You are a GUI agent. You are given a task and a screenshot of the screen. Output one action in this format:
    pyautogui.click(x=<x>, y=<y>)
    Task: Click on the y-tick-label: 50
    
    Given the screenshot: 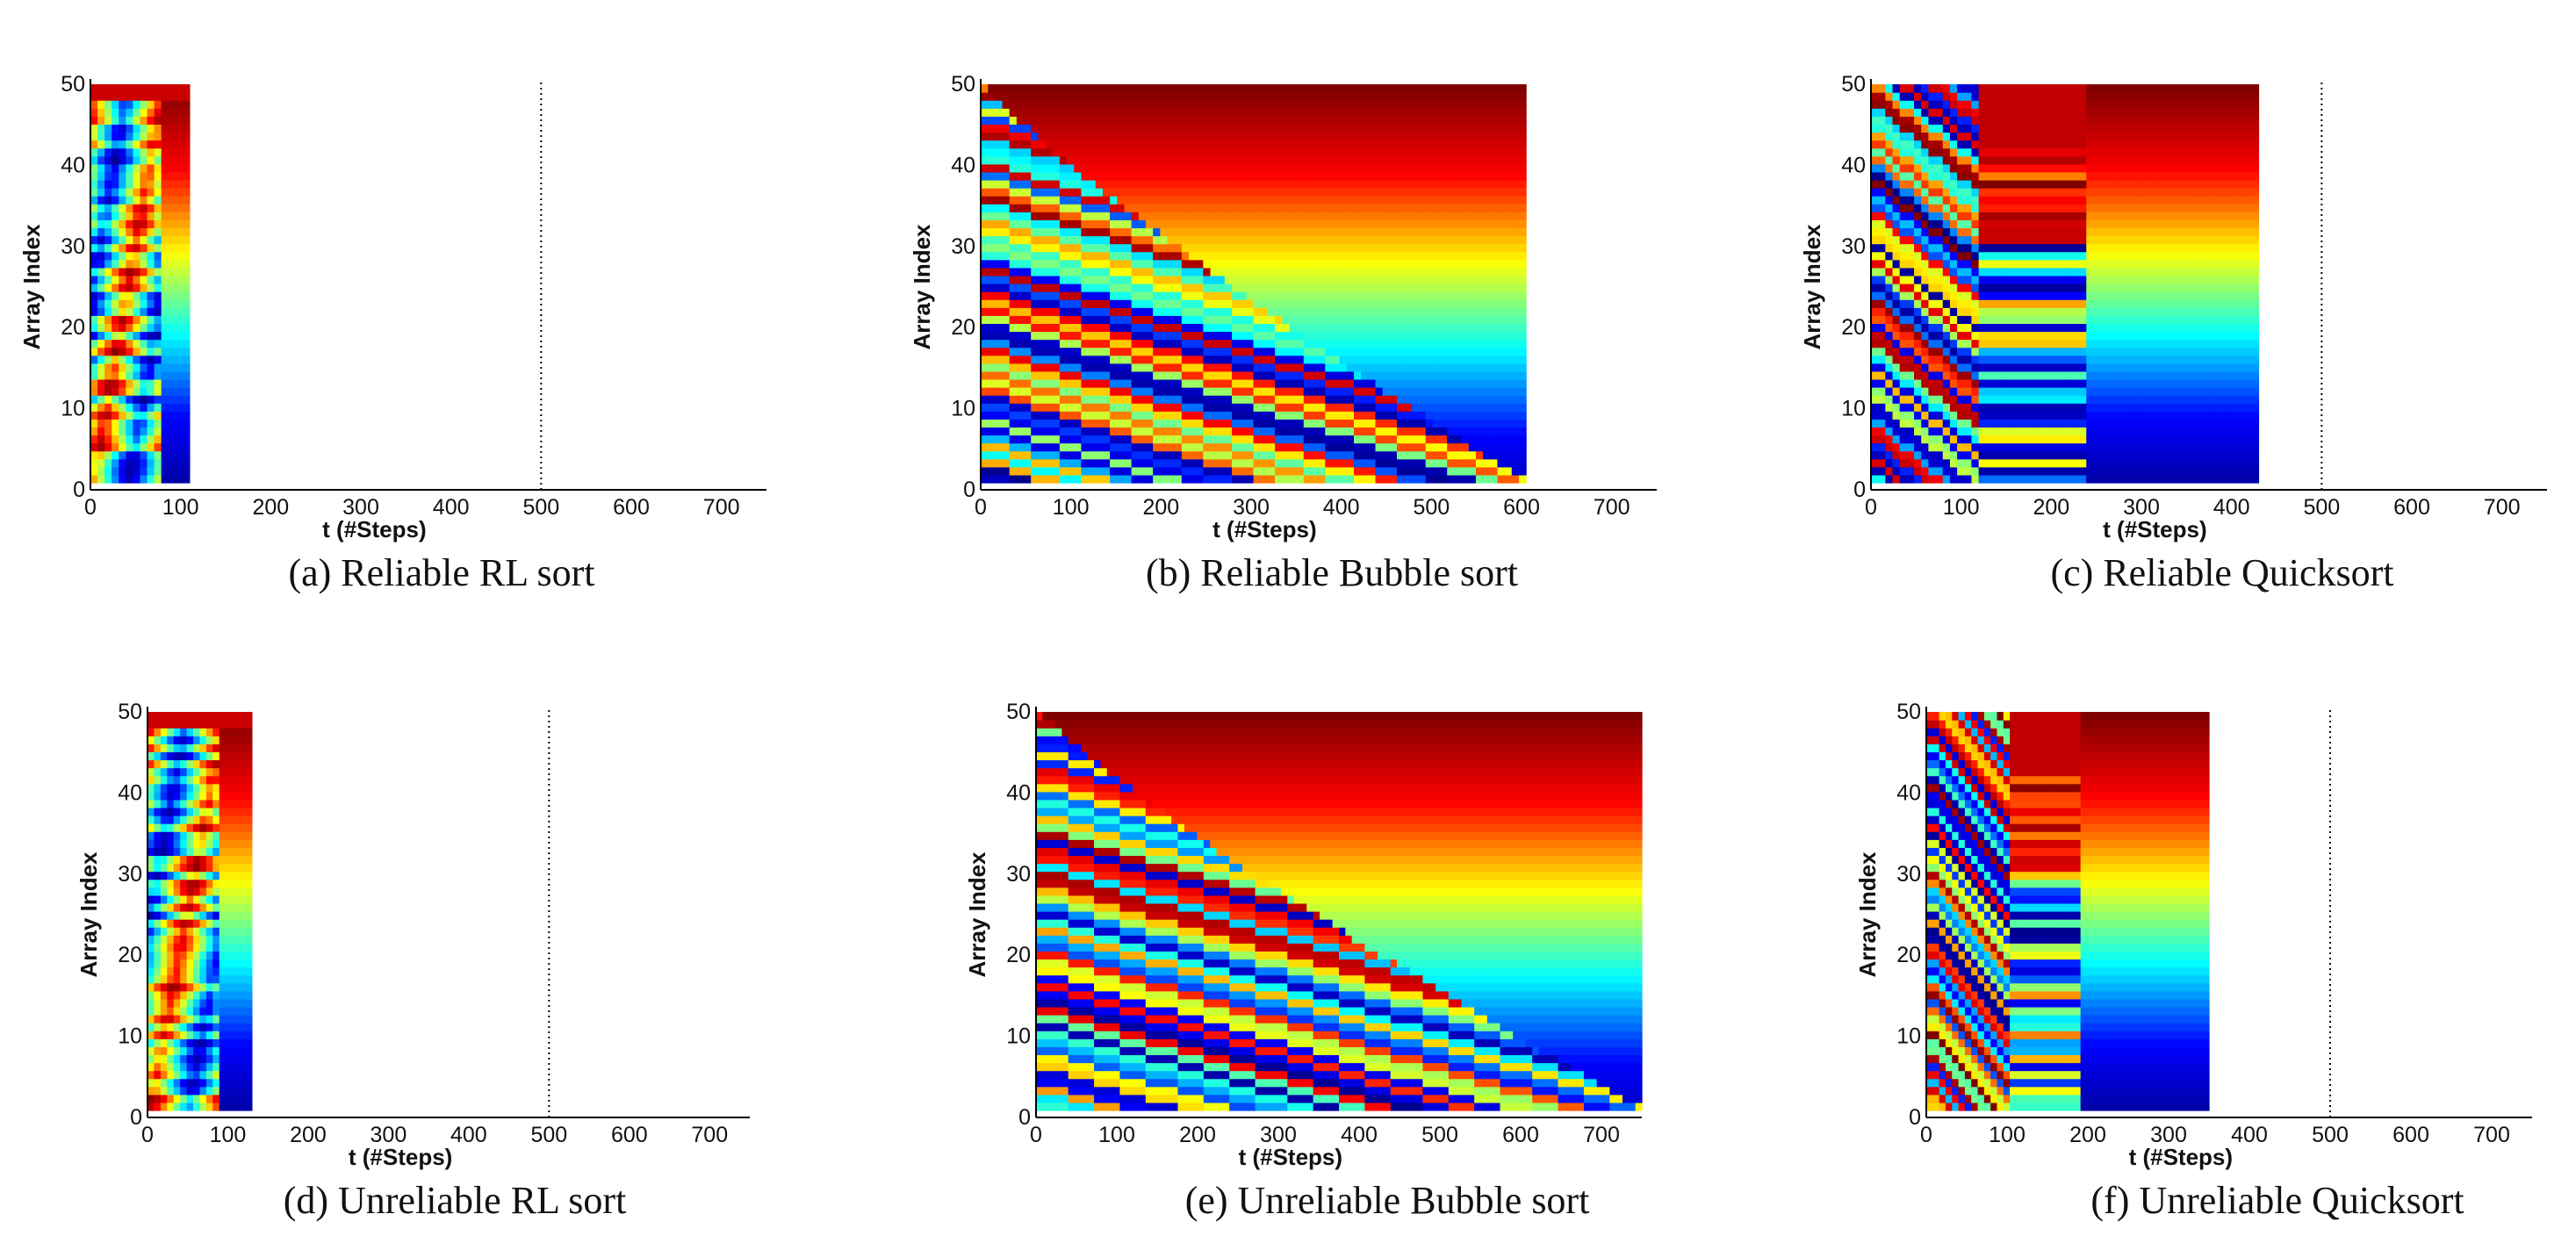 What is the action you would take?
    pyautogui.click(x=73, y=84)
    